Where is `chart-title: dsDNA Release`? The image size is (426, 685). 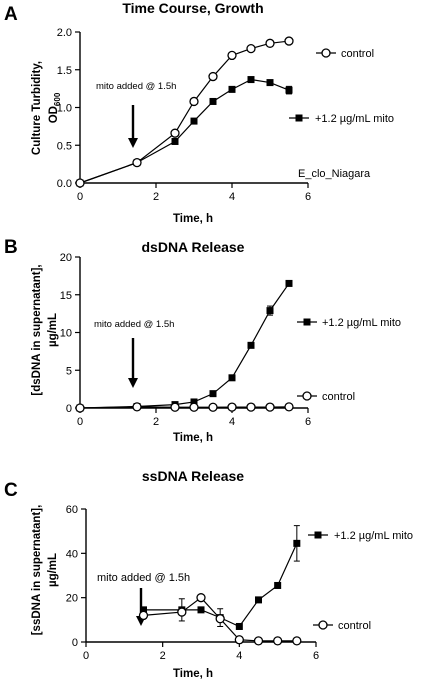 chart-title: dsDNA Release is located at coordinates (193, 247).